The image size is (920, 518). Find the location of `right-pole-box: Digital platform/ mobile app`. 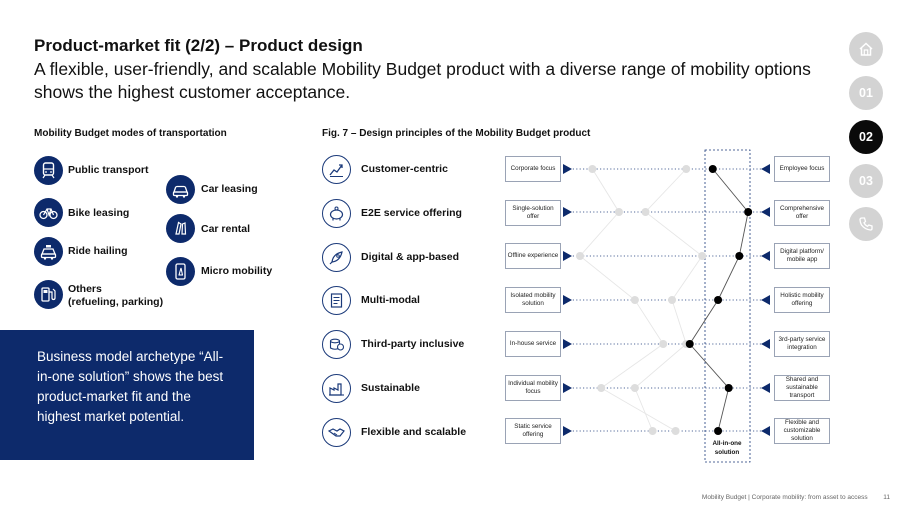

right-pole-box: Digital platform/ mobile app is located at coordinates (802, 256).